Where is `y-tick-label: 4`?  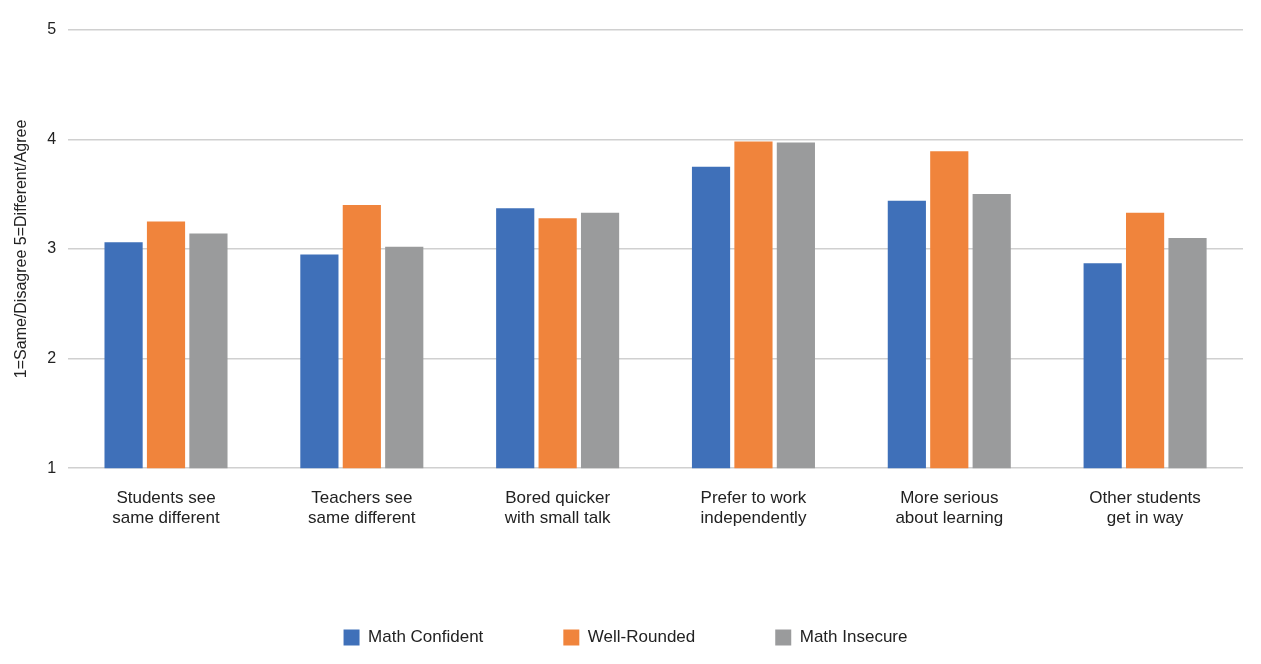 y-tick-label: 4 is located at coordinates (52, 138).